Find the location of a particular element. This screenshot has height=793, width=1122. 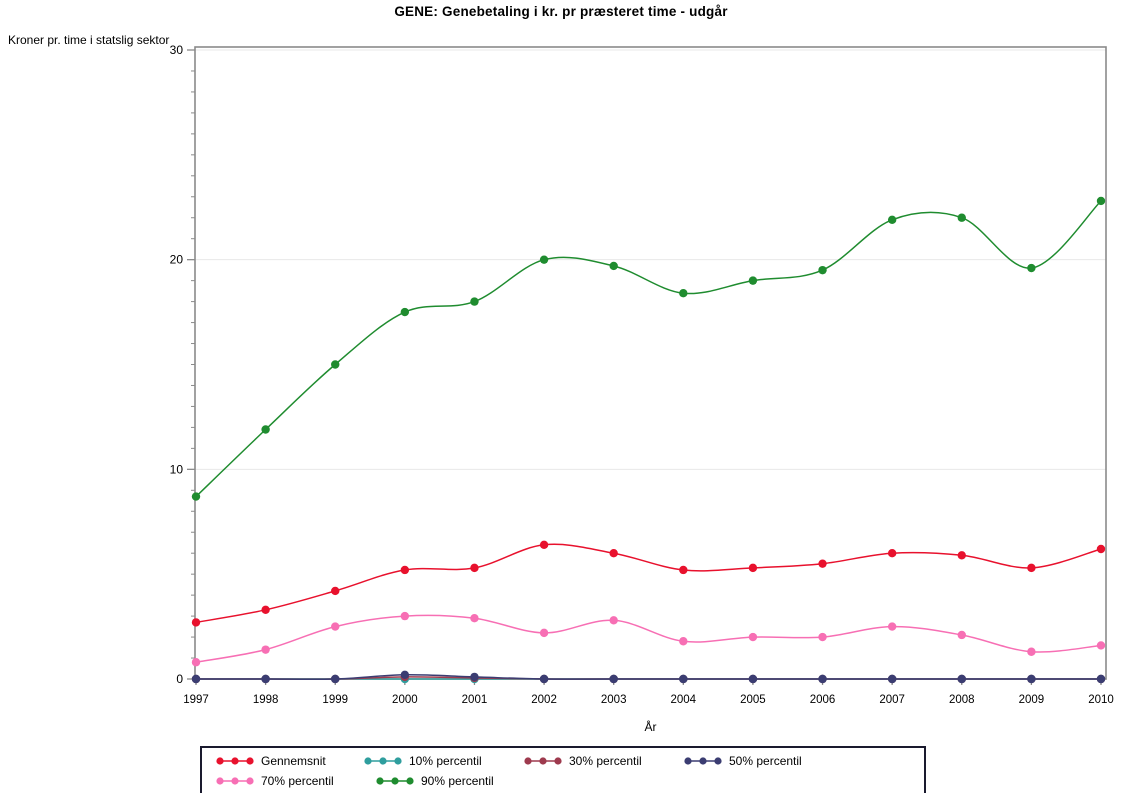

x-tick-label: 2004 is located at coordinates (684, 700).